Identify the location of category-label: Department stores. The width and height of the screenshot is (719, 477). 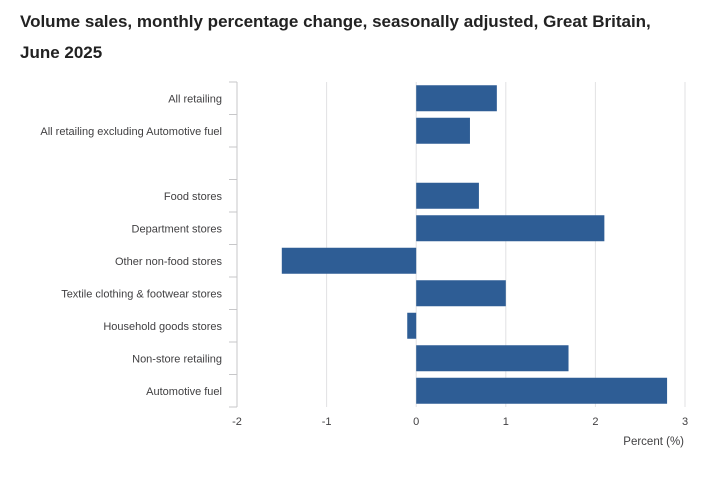
(177, 229).